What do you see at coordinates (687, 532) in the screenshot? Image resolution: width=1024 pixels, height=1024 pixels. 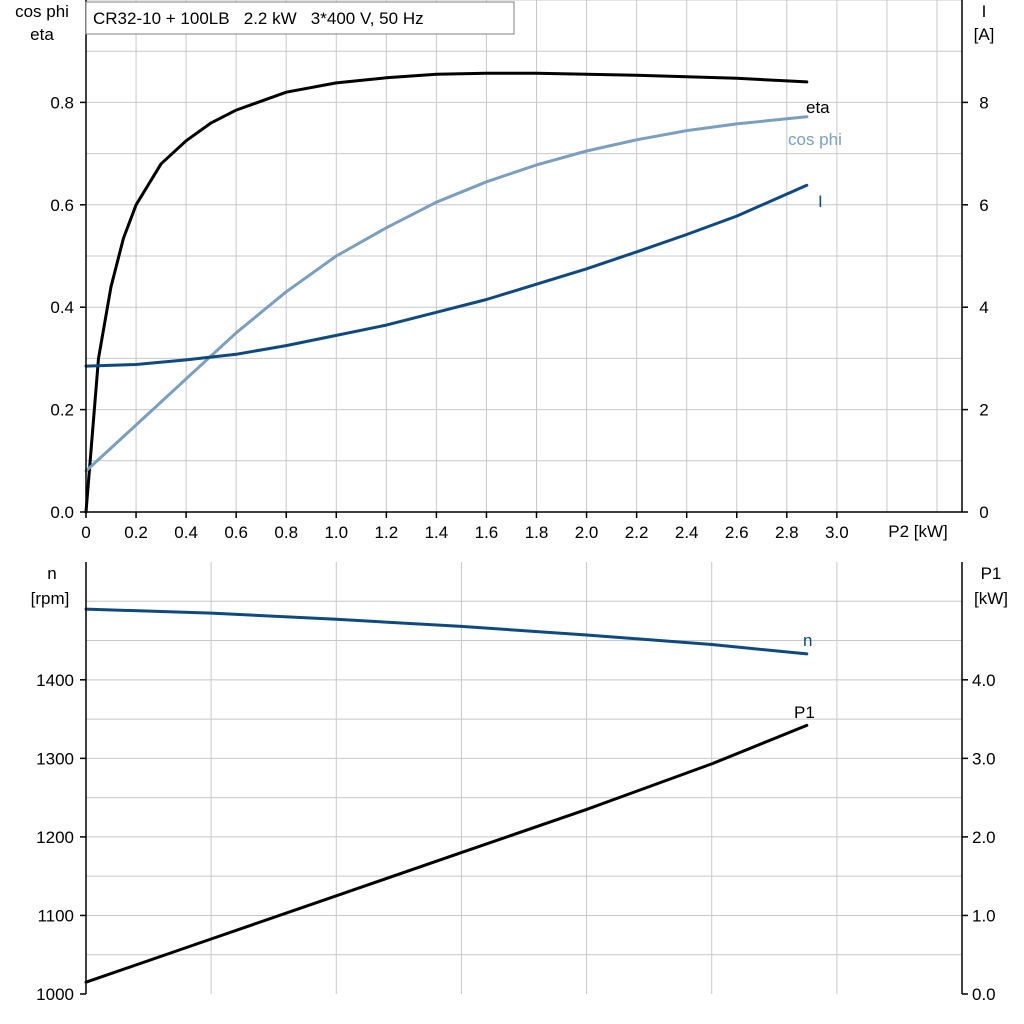 I see `x-tick-label: 2.4` at bounding box center [687, 532].